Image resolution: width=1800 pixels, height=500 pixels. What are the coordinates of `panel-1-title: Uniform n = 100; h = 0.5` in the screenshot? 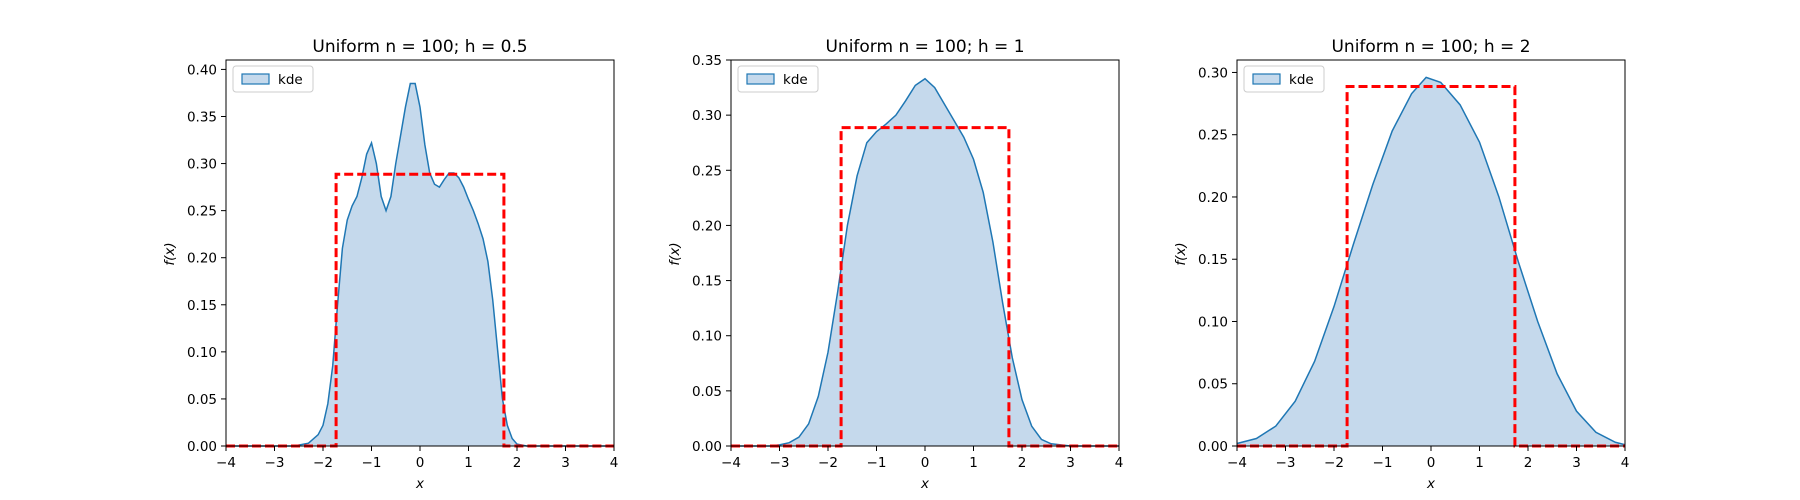 It's located at (419, 47).